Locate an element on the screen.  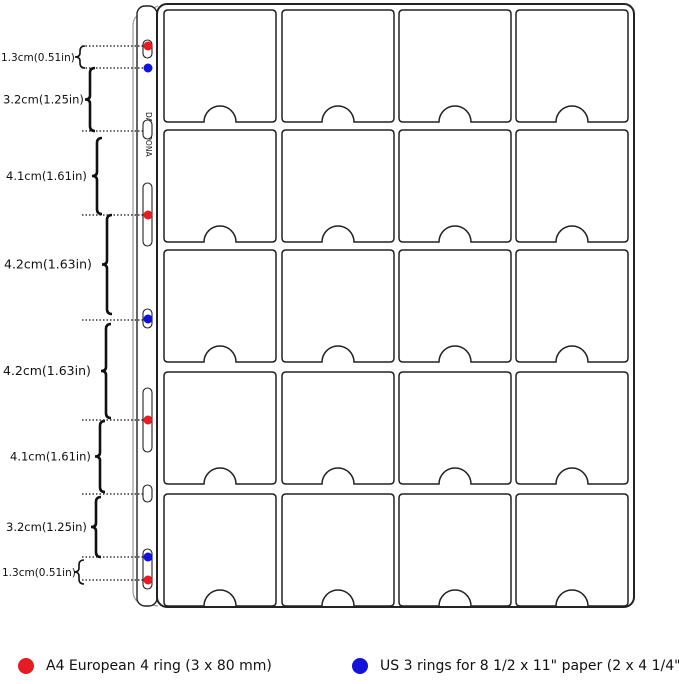
pocket-r5-c1 is located at coordinates (220, 550).